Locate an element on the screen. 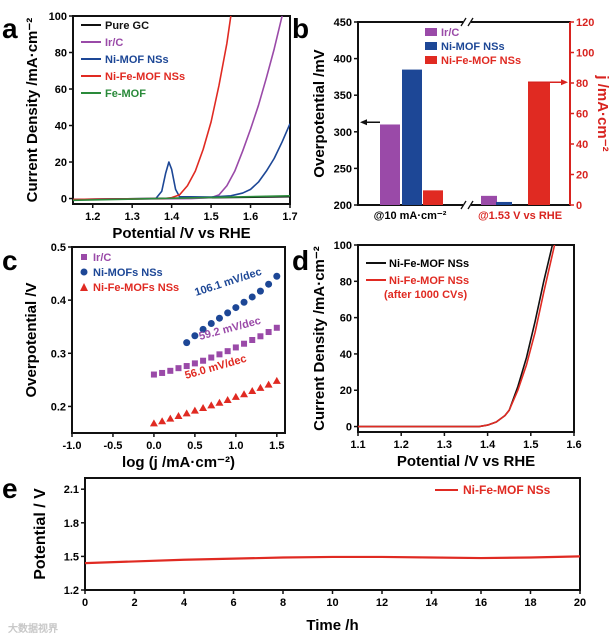 This screenshot has height=638, width=614. y-axis-label: Potential / V is located at coordinates (40, 534).